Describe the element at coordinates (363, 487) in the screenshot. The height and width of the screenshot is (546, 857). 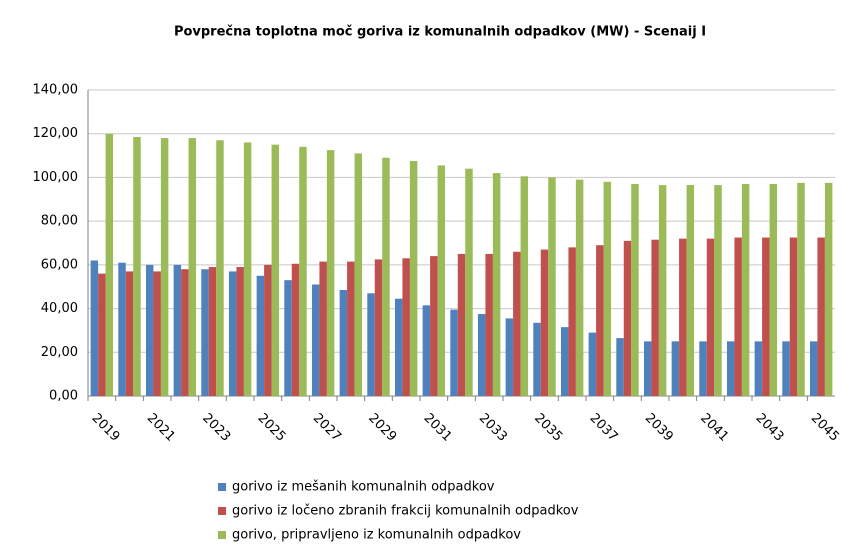
I see `legend-label: gorivo iz mešanih komunalnih odpadkov` at that location.